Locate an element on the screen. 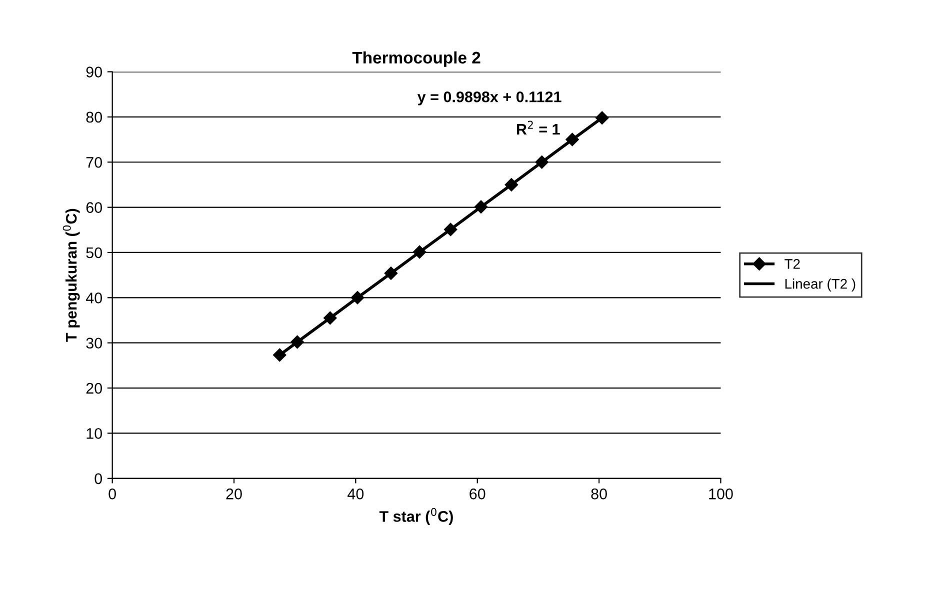 Image resolution: width=936 pixels, height=598 pixels. y-tick-label: 0 is located at coordinates (98, 478).